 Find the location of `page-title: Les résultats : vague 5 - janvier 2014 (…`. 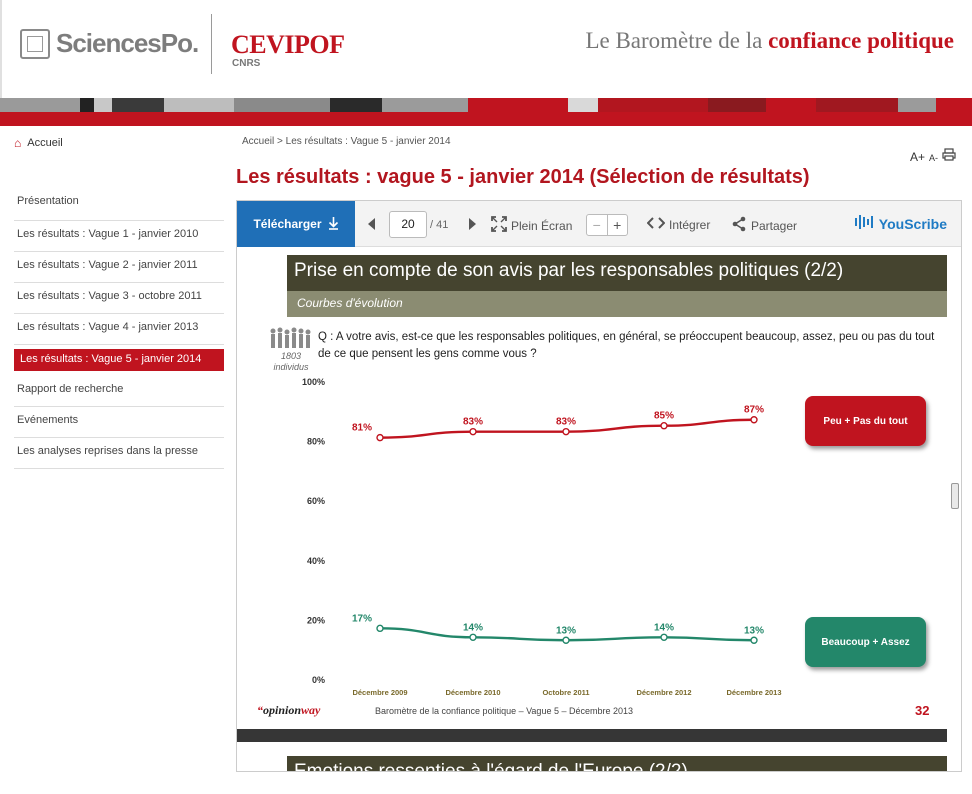

page-title: Les résultats : vague 5 - janvier 2014 (… is located at coordinates (523, 177).